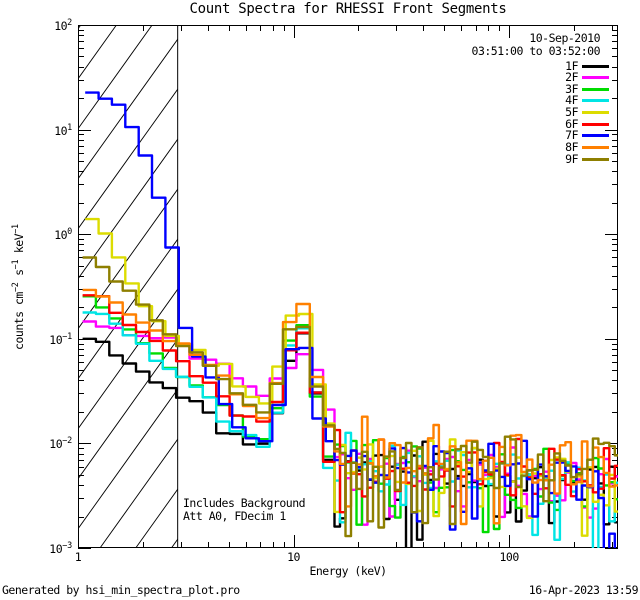 This screenshot has height=600, width=640. Describe the element at coordinates (595, 147) in the screenshot. I see `legend-swatch-8f` at that location.